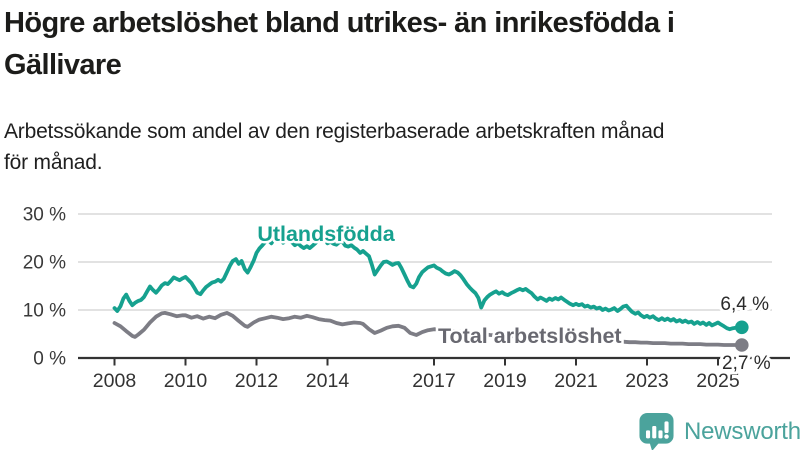 The height and width of the screenshot is (450, 800). What do you see at coordinates (44, 215) in the screenshot?
I see `y-axis-label: 30 %` at bounding box center [44, 215].